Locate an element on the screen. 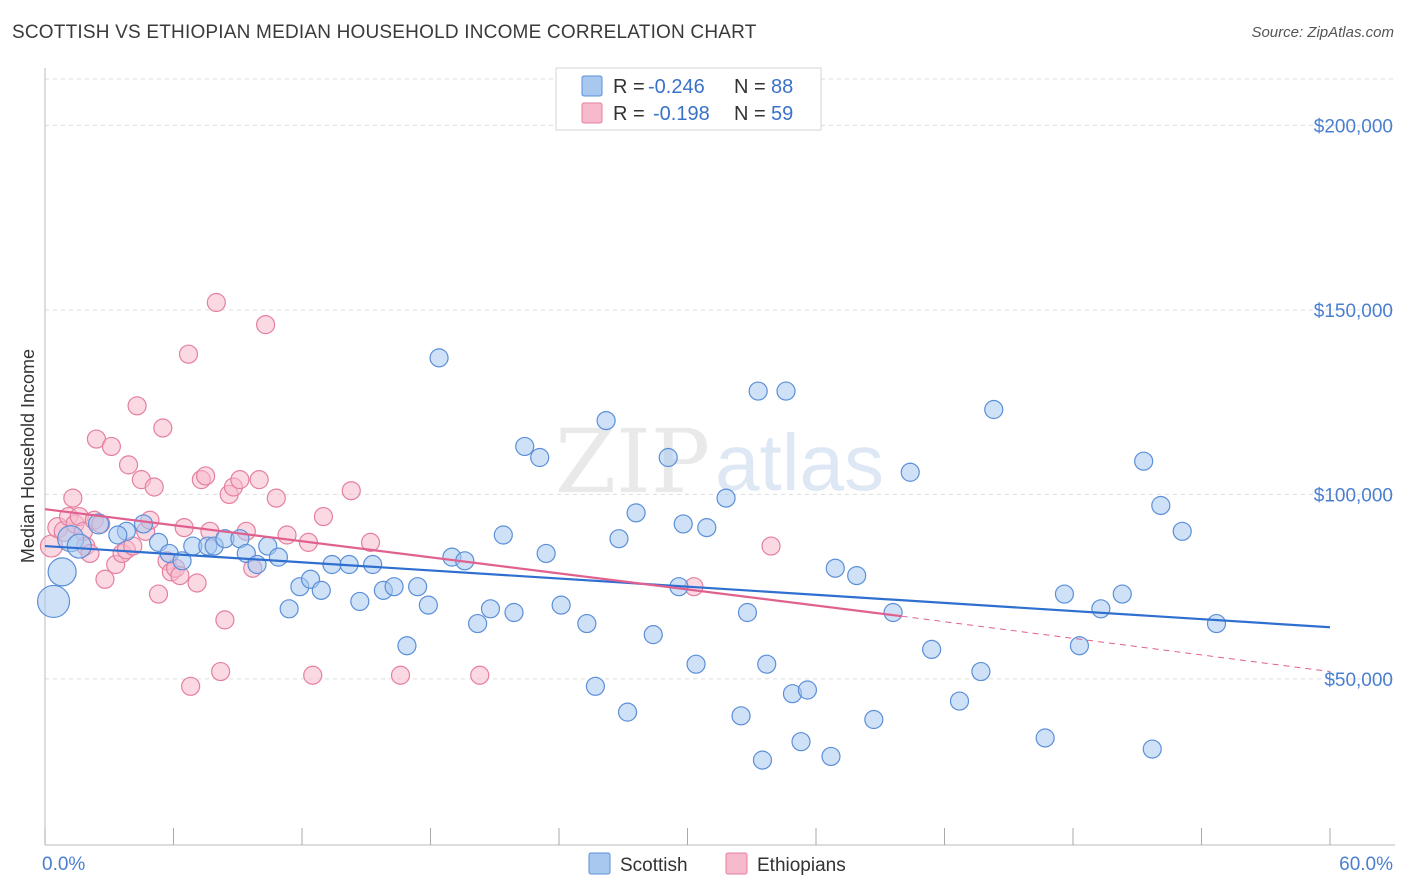 The height and width of the screenshot is (892, 1406). bottom-legend-label-ethiopians: Ethiopians is located at coordinates (801, 865).